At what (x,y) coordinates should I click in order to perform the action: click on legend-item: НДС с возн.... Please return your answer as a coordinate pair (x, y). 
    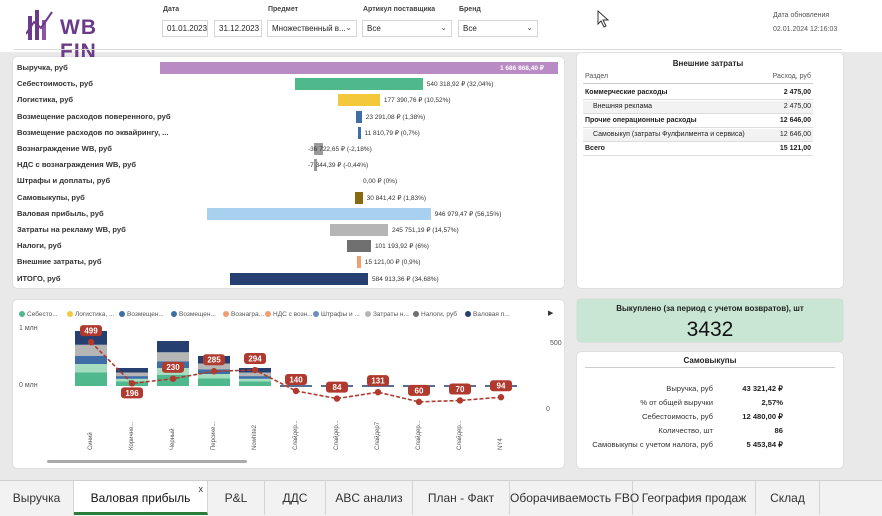
    Looking at the image, I should click on (289, 314).